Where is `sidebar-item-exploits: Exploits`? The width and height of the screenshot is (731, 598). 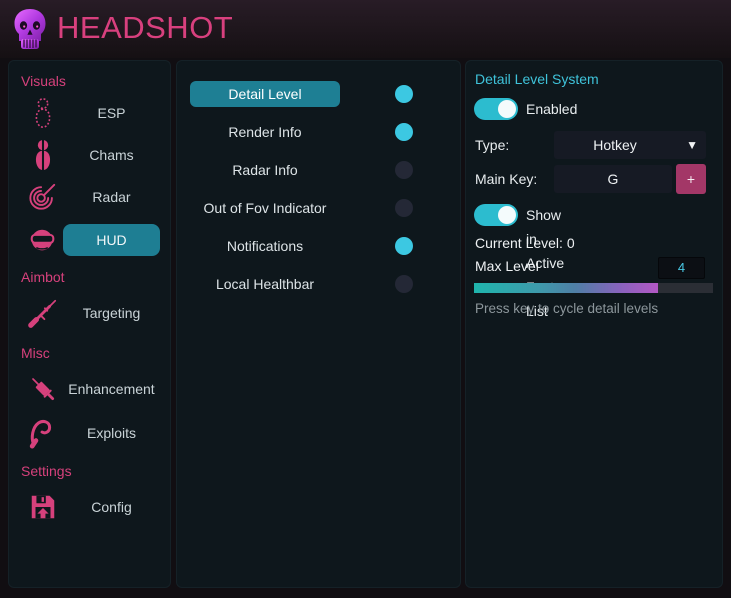
sidebar-item-exploits: Exploits is located at coordinates (90, 433).